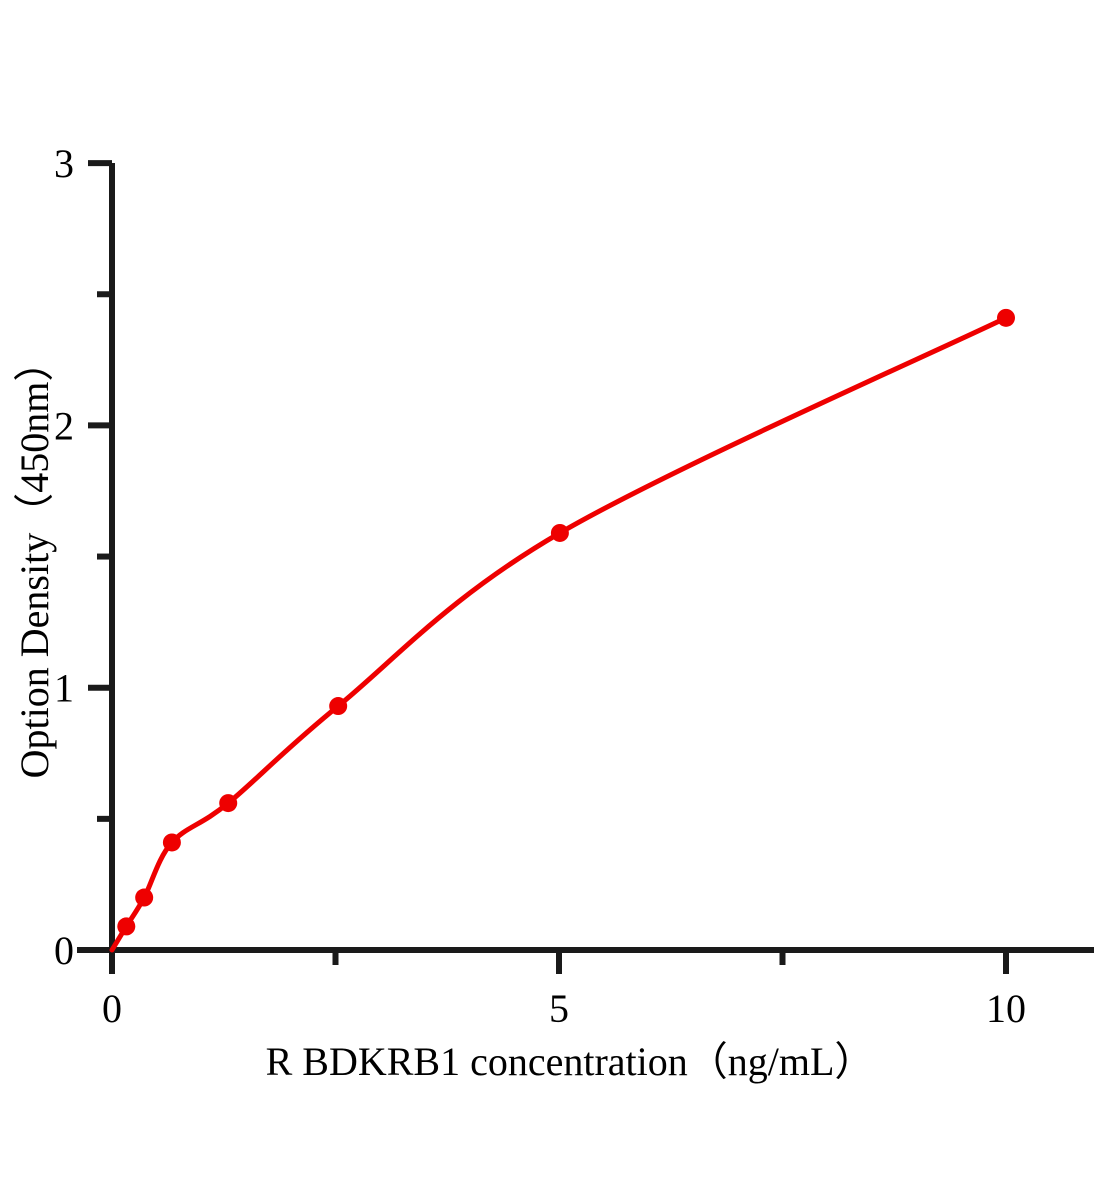  What do you see at coordinates (64, 950) in the screenshot?
I see `y-tick-label: 0` at bounding box center [64, 950].